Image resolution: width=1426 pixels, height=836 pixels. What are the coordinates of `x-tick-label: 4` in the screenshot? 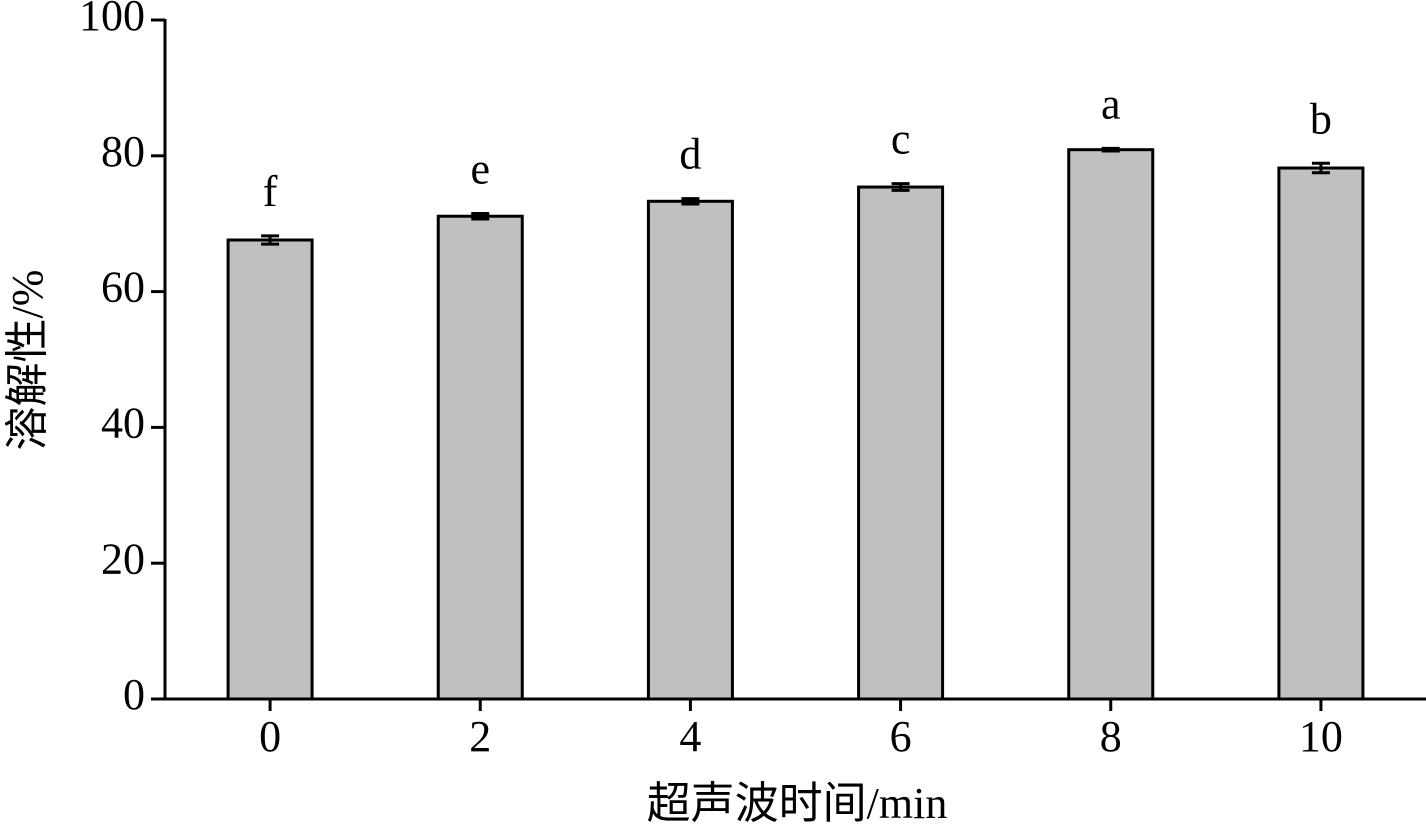 It's located at (690, 736).